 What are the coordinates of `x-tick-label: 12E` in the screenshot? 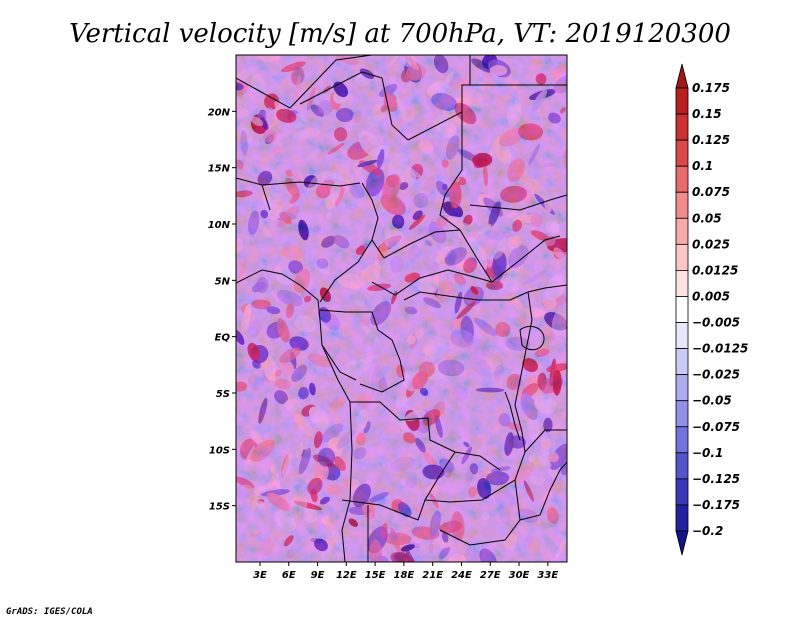 It's located at (346, 575).